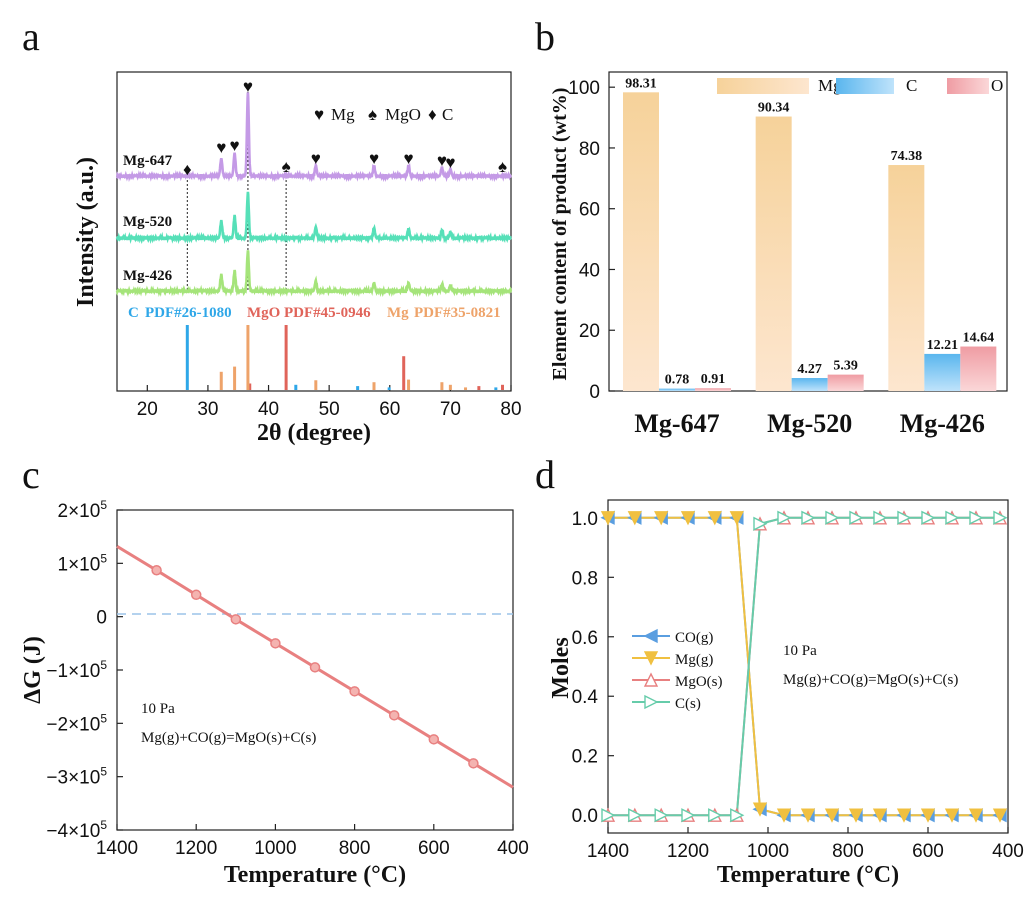 The image size is (1032, 899). What do you see at coordinates (188, 313) in the screenshot?
I see `ref-c-pdf: PDF#26-1080` at bounding box center [188, 313].